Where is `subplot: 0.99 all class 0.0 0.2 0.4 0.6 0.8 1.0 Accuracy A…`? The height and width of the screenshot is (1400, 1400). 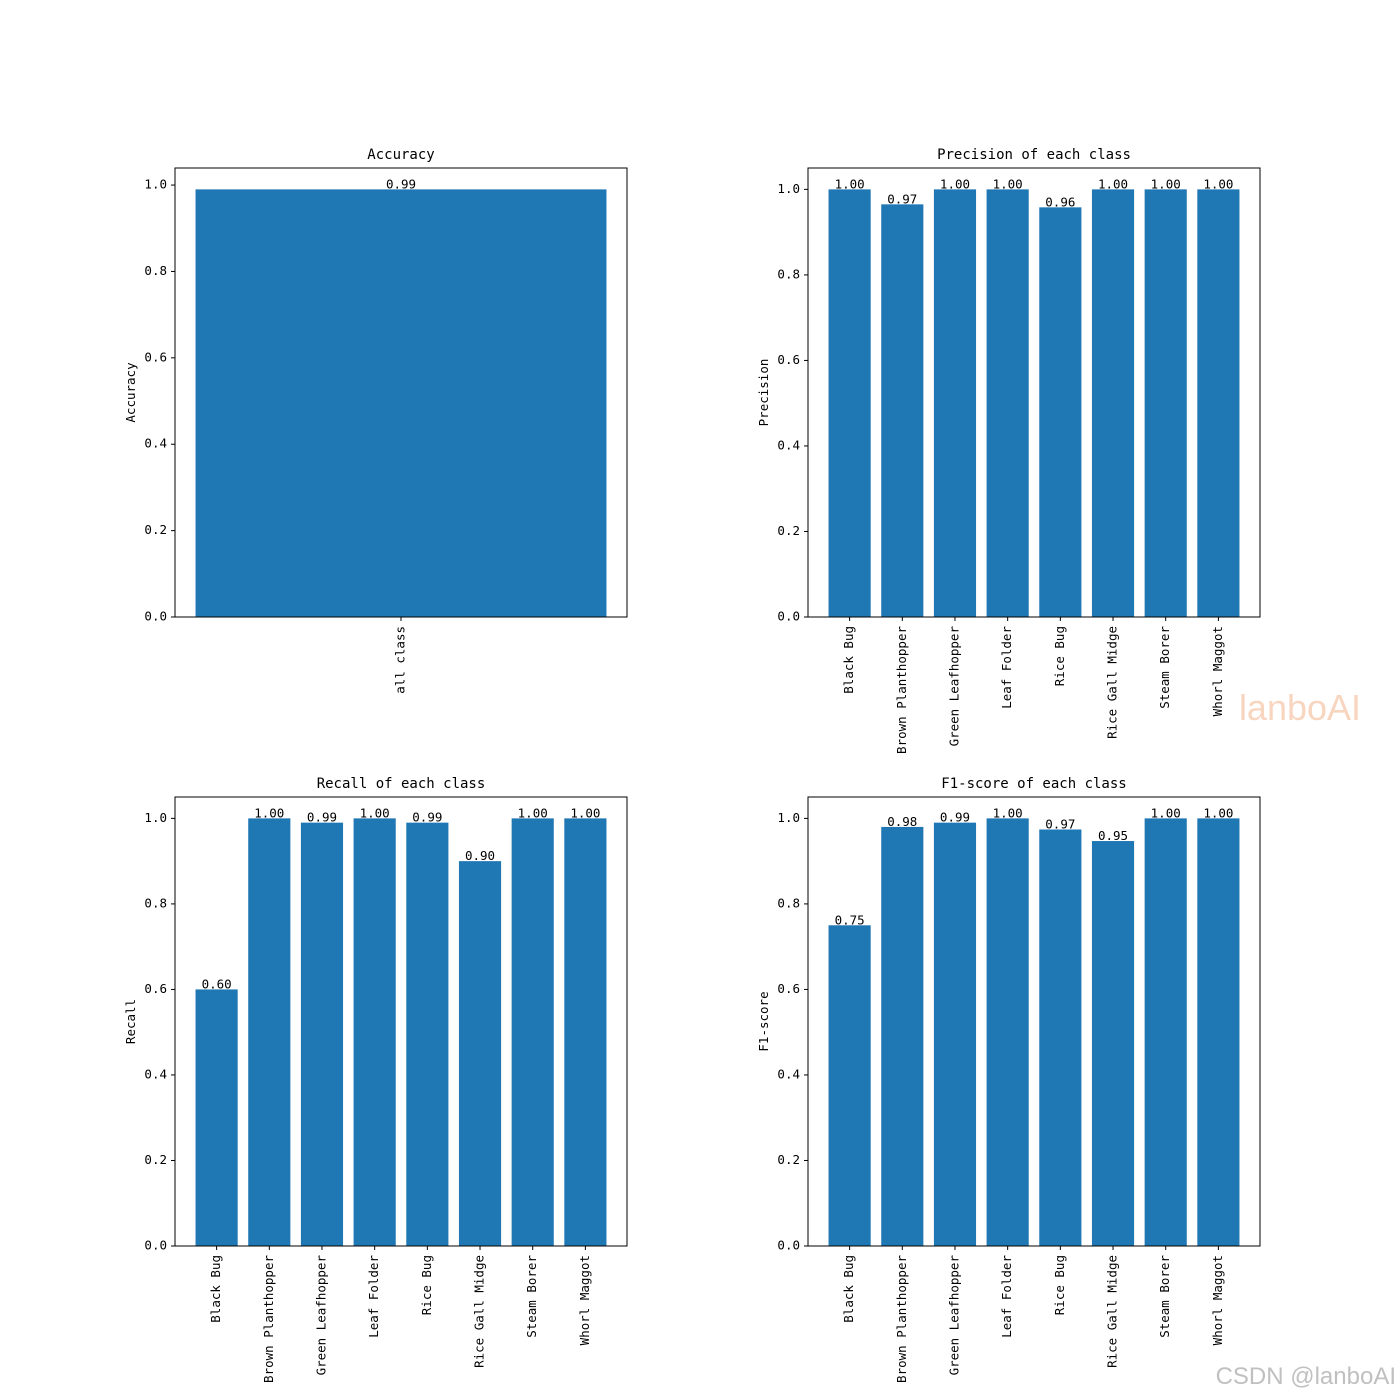 subplot: 0.99 all class 0.0 0.2 0.4 0.6 0.8 1.0 Accuracy A… is located at coordinates (375, 420).